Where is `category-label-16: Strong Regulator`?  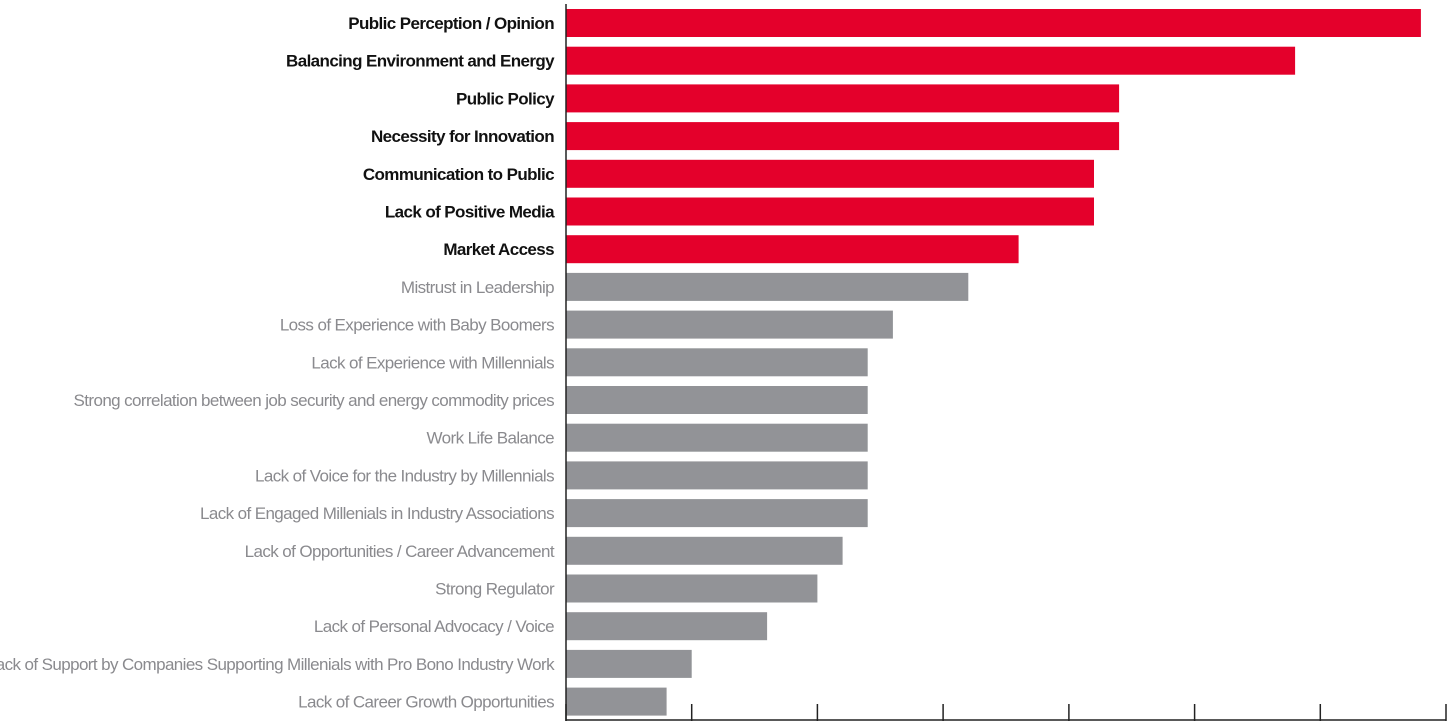
category-label-16: Strong Regulator is located at coordinates (495, 589).